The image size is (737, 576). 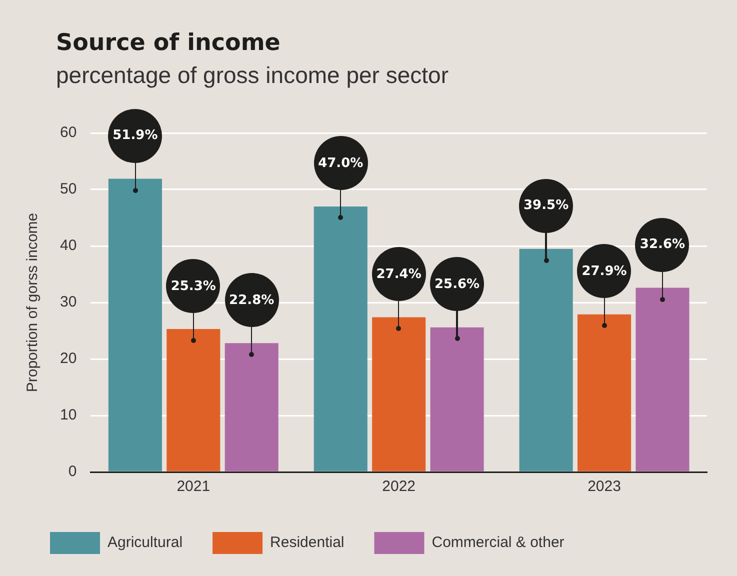 I want to click on chart-subtitle: percentage of gross income per sector, so click(x=252, y=75).